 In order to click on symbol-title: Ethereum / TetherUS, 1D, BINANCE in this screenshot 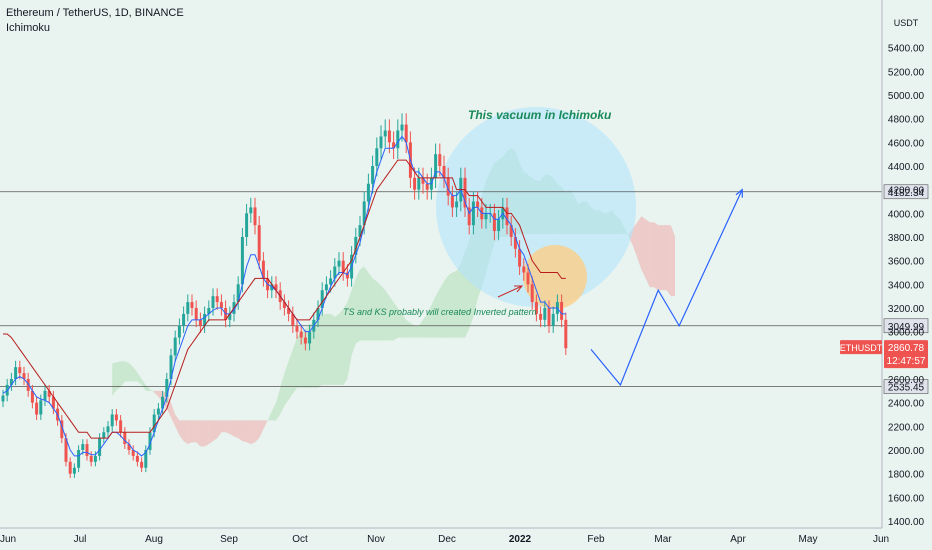, I will do `click(95, 13)`.